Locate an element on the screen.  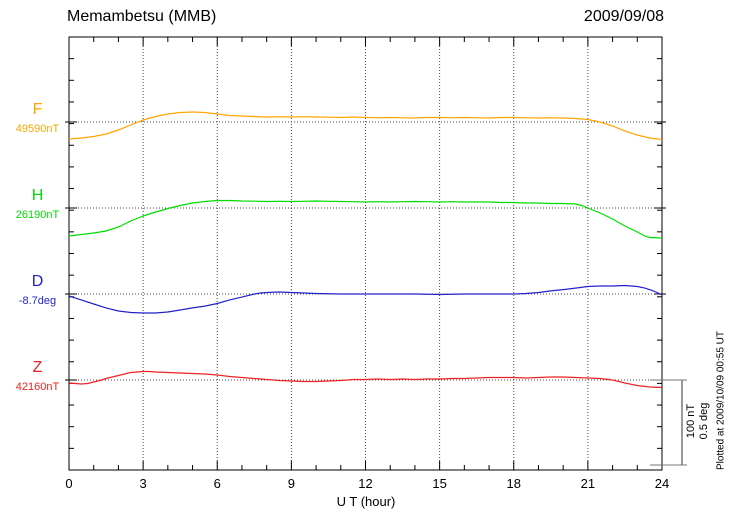
series-label-D: D is located at coordinates (37, 281).